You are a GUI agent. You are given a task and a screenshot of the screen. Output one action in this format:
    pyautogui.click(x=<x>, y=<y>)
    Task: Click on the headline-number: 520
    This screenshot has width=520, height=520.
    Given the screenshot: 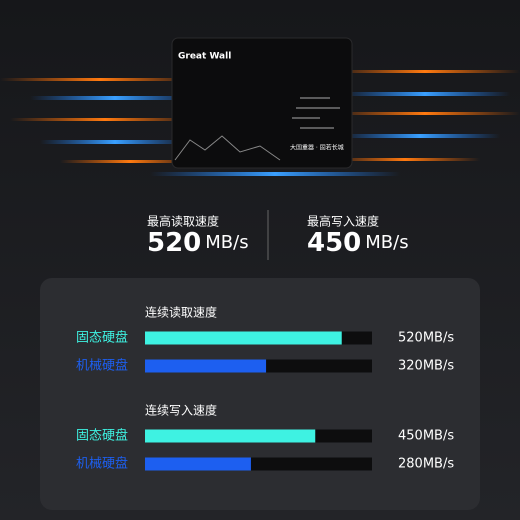 What is the action you would take?
    pyautogui.click(x=174, y=243)
    